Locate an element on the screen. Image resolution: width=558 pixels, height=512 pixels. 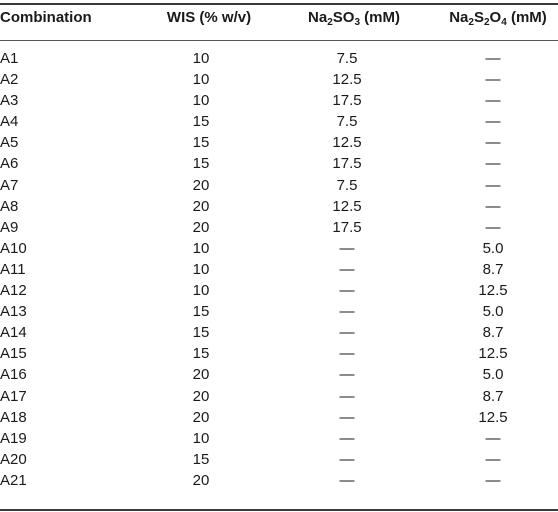
table-row: A5 15 12.5 — is located at coordinates (279, 144).